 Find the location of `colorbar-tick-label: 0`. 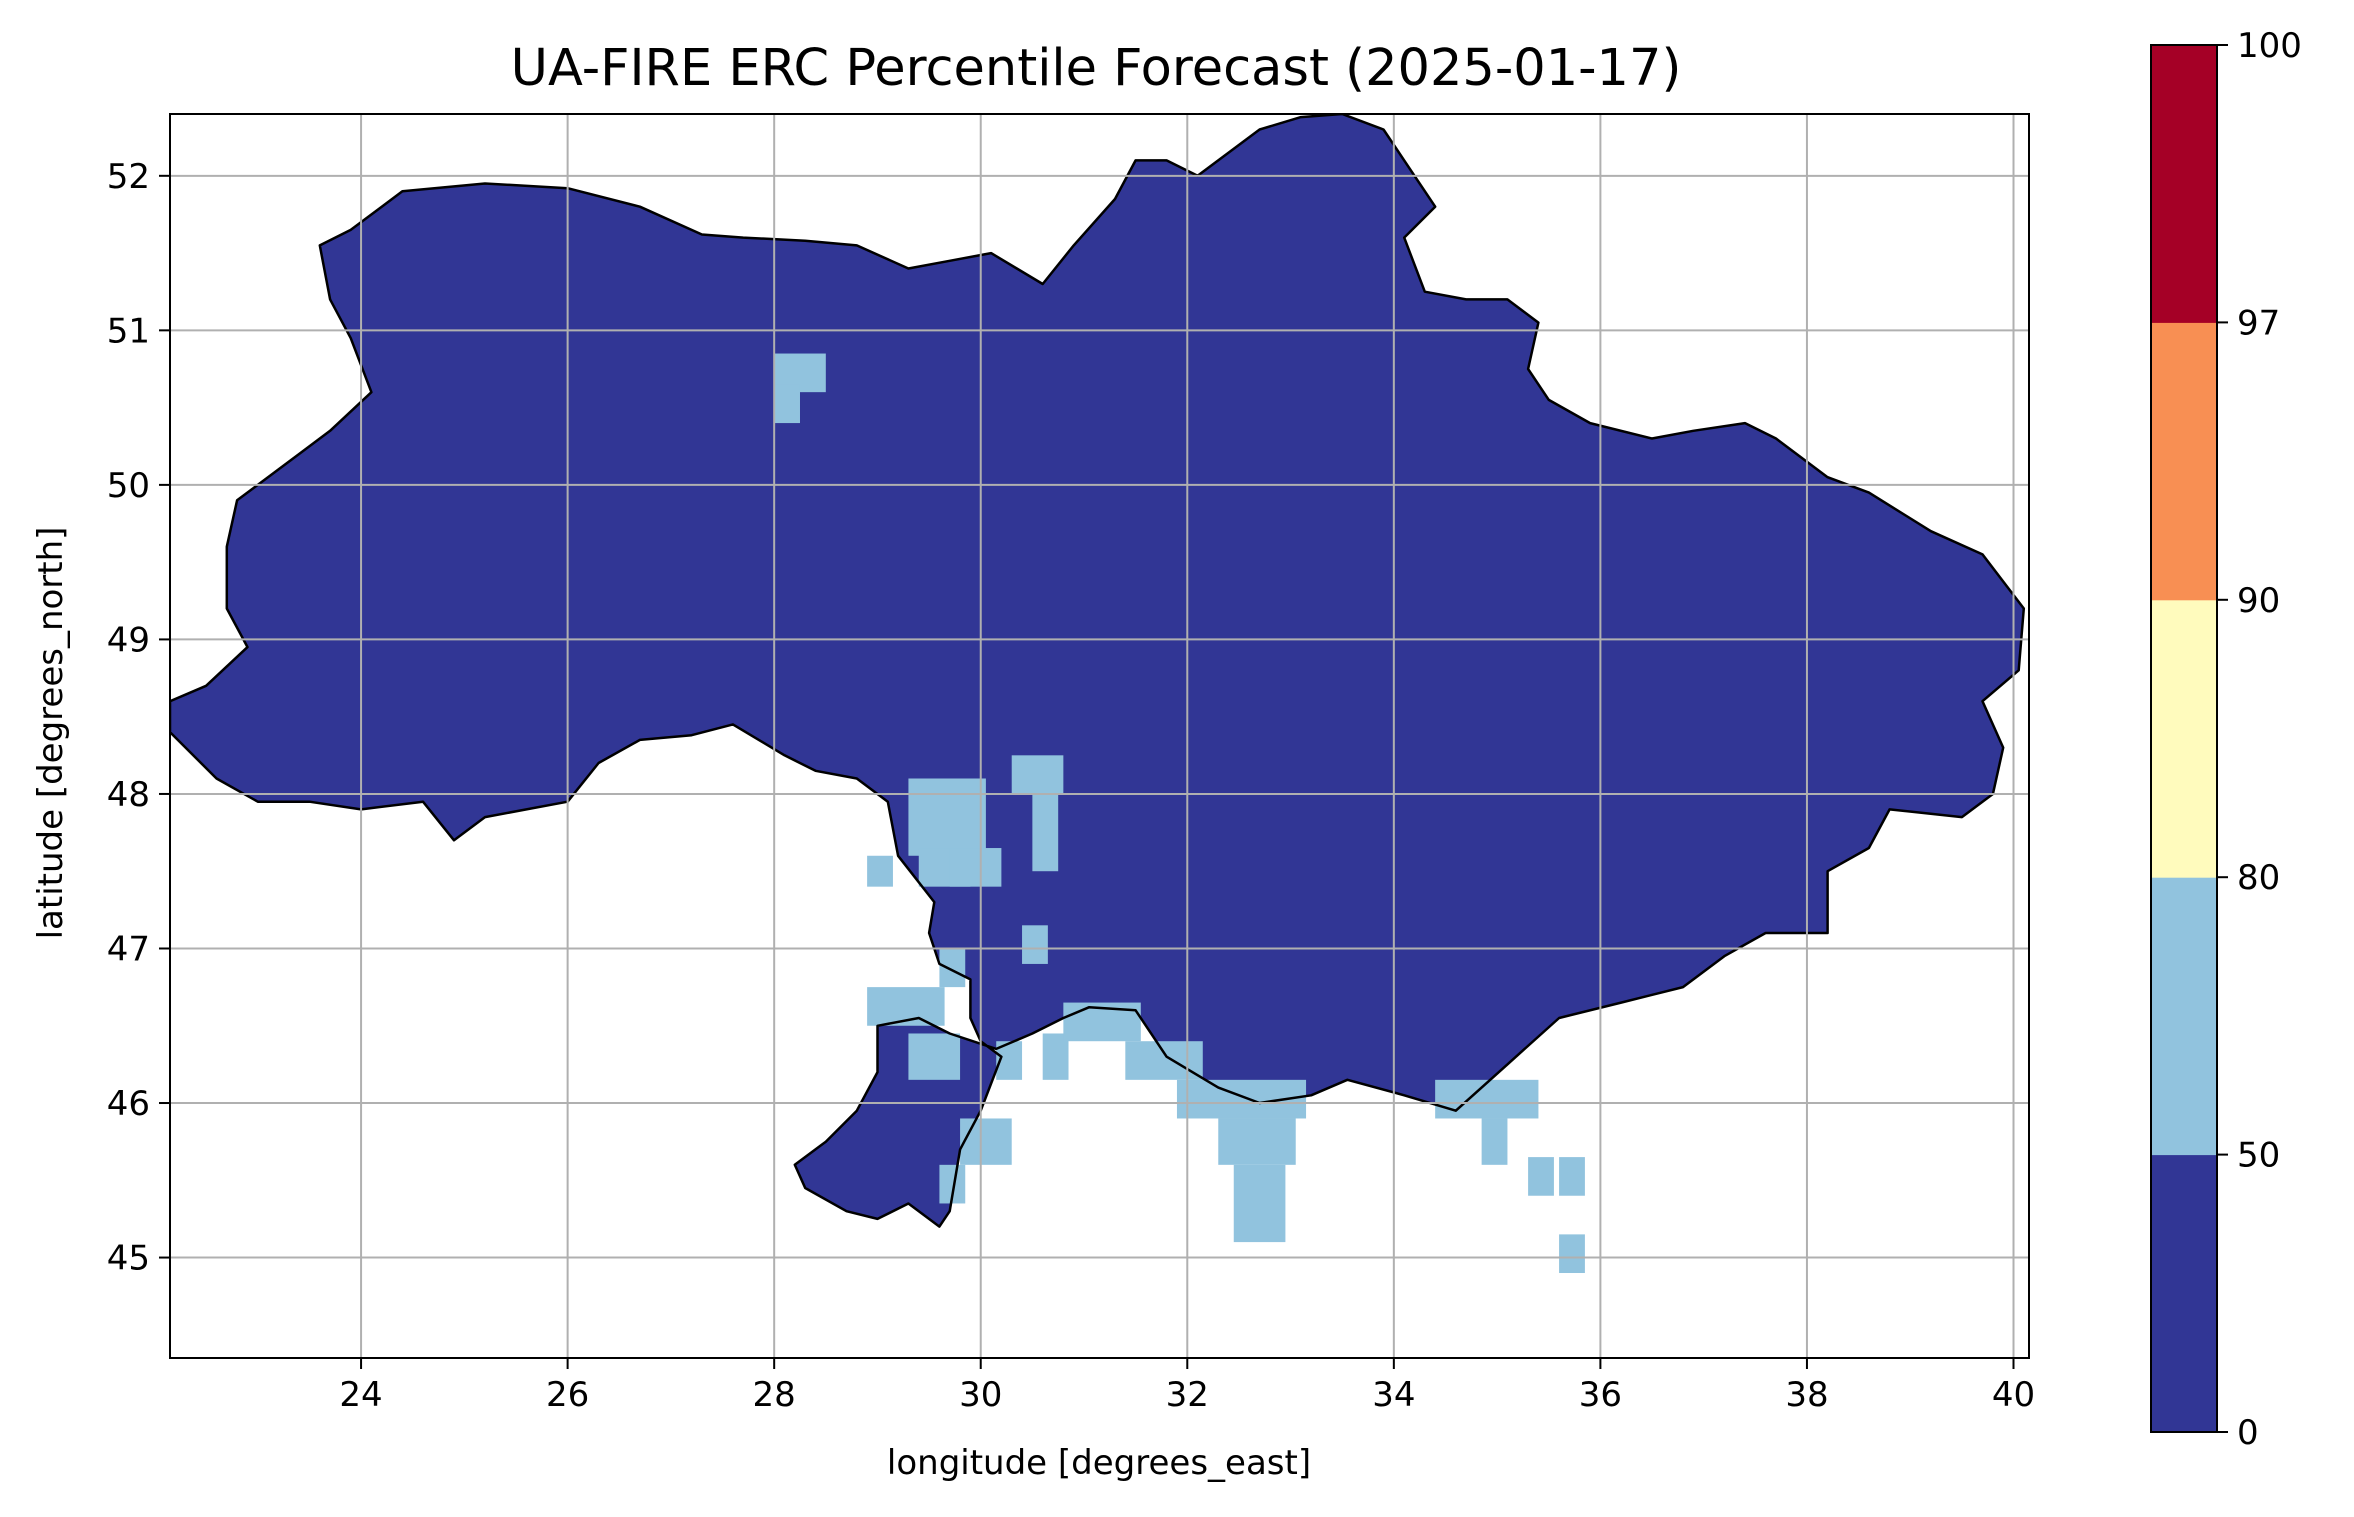

colorbar-tick-label: 0 is located at coordinates (2248, 1433).